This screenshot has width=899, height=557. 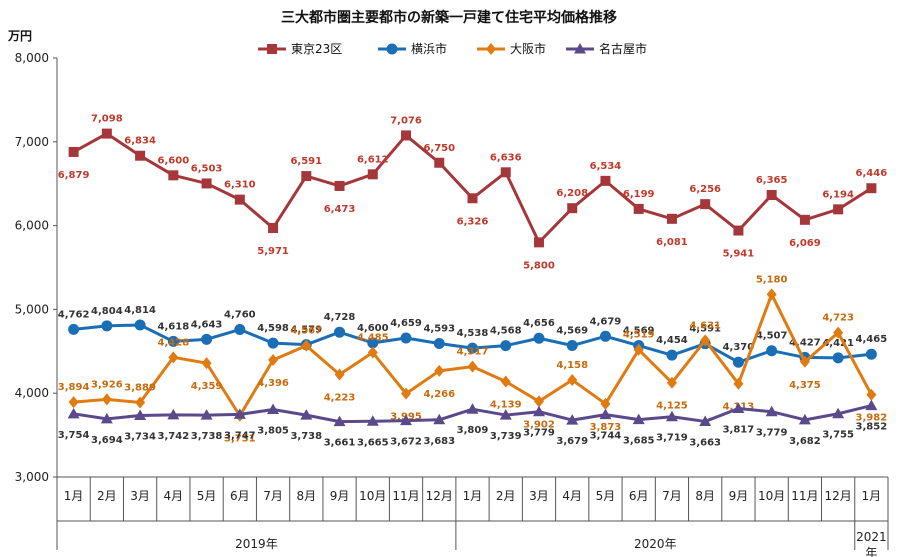 I want to click on data-label: 3,665, so click(x=373, y=442).